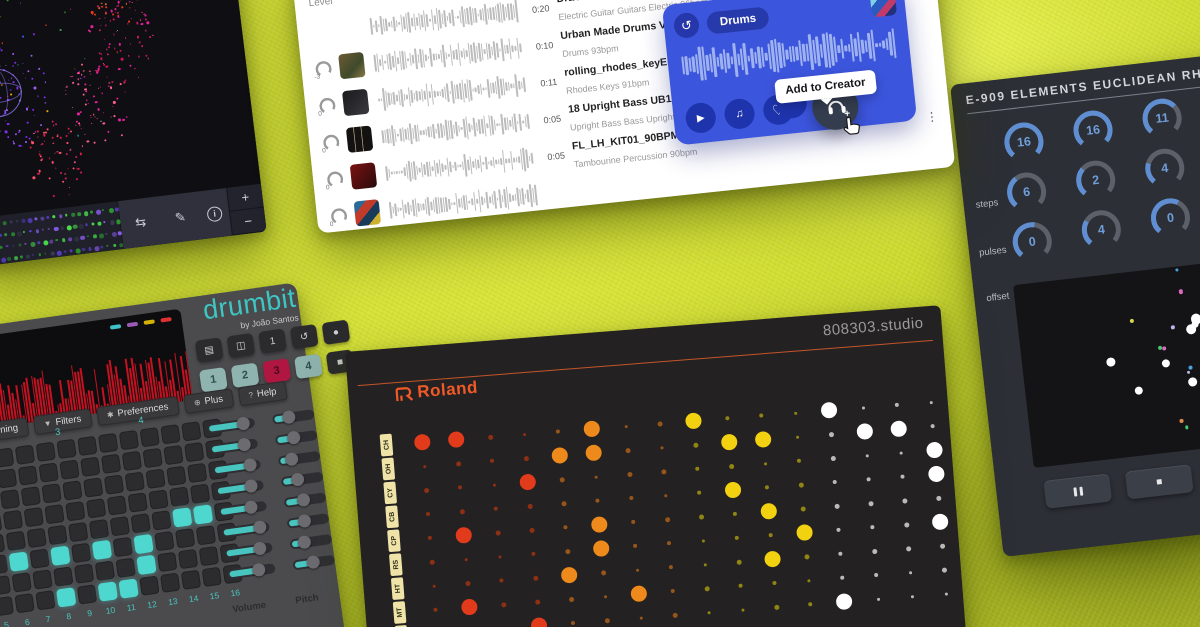  What do you see at coordinates (335, 180) in the screenshot?
I see `level-knob: 0` at bounding box center [335, 180].